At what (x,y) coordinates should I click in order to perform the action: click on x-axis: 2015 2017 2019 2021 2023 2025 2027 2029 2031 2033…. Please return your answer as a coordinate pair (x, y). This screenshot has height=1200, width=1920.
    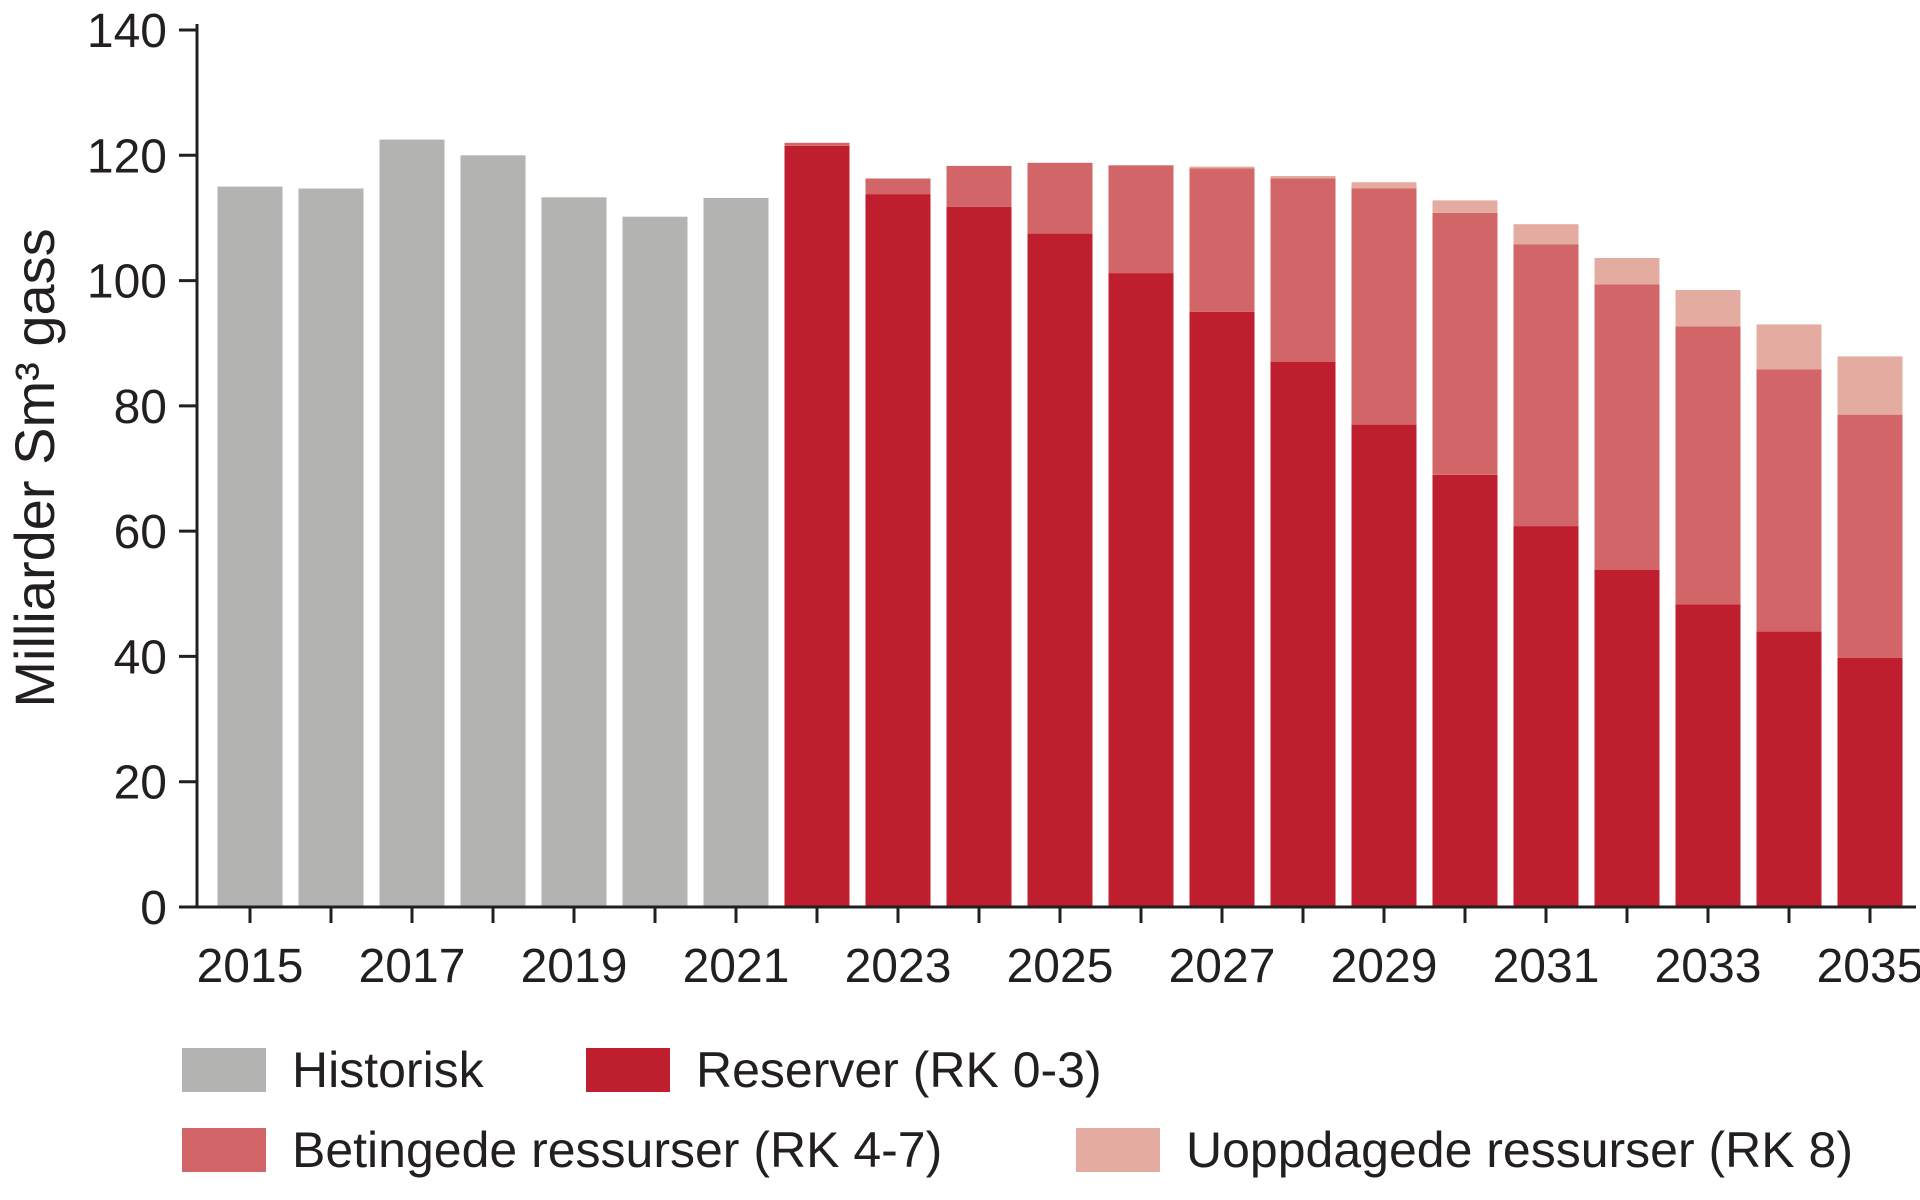
    Looking at the image, I should click on (1049, 949).